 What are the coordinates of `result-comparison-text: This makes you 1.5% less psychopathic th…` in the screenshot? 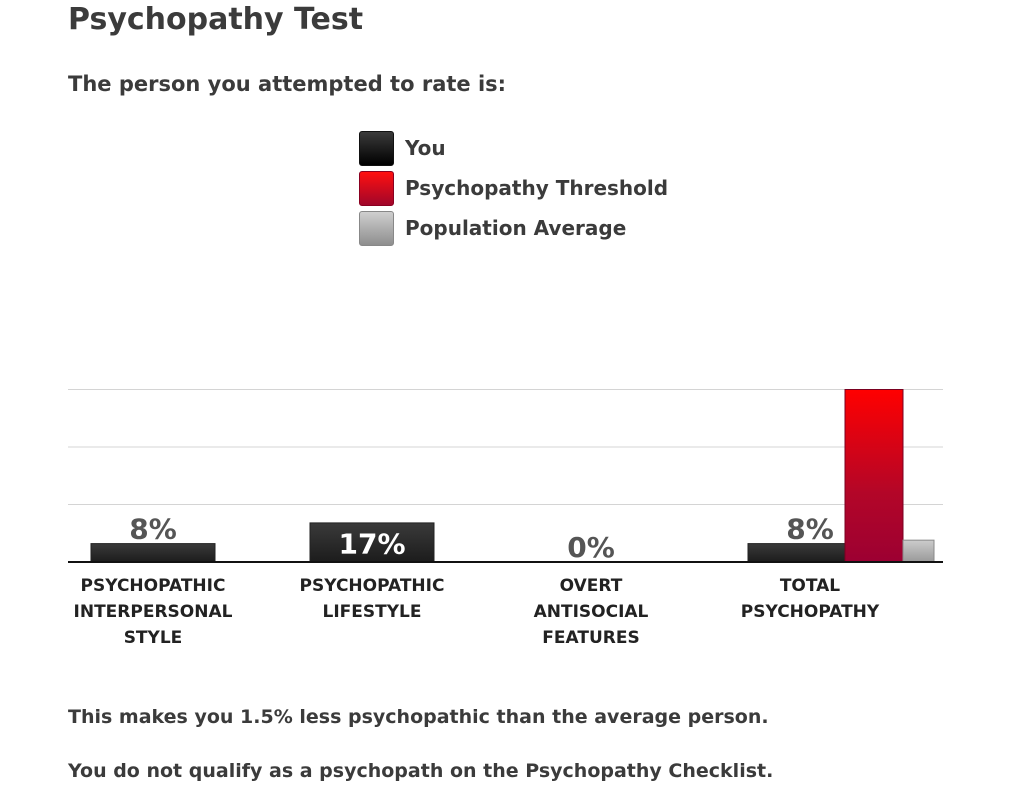 It's located at (418, 717).